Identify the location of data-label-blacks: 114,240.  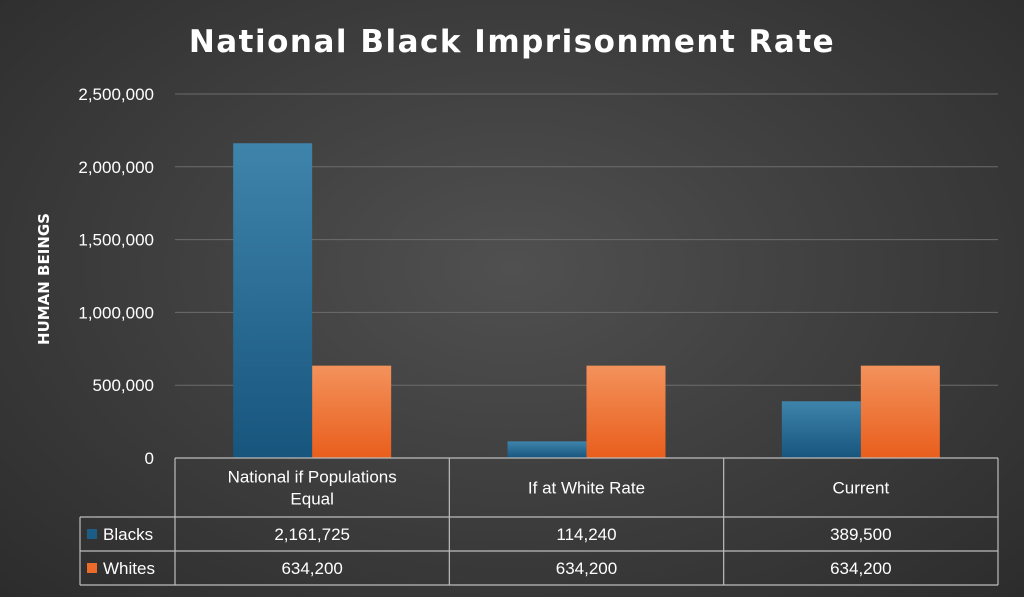
(586, 534).